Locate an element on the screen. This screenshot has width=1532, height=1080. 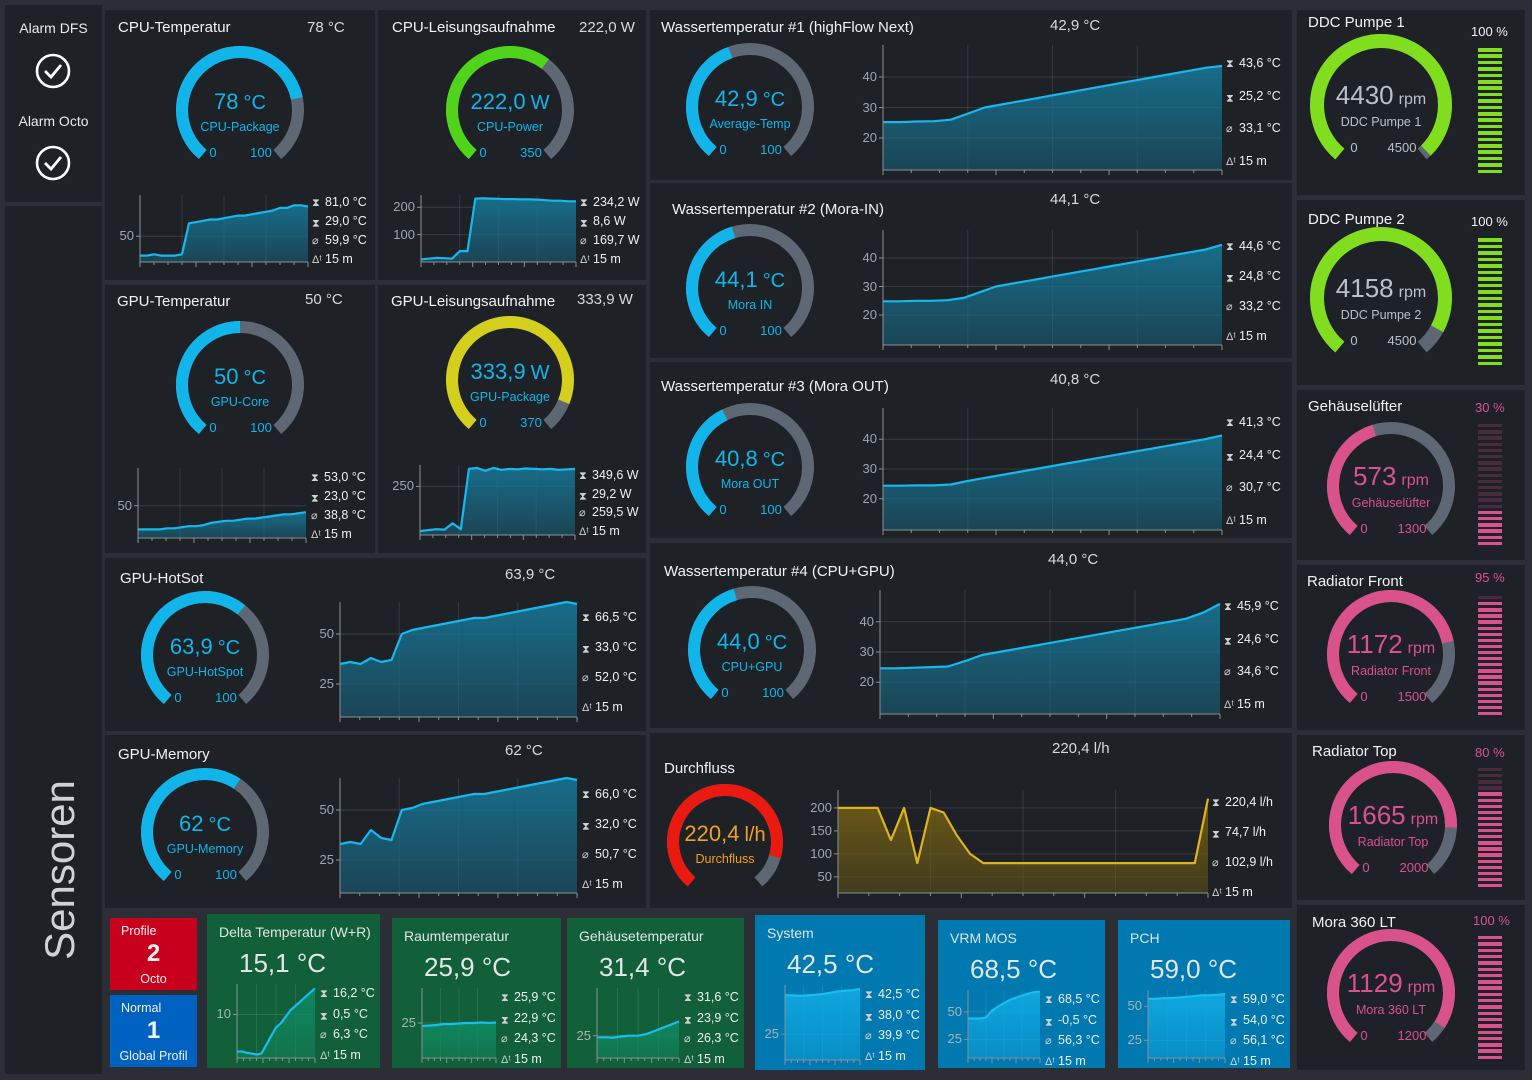
gauge-value-number: 222,0 is located at coordinates (498, 102).